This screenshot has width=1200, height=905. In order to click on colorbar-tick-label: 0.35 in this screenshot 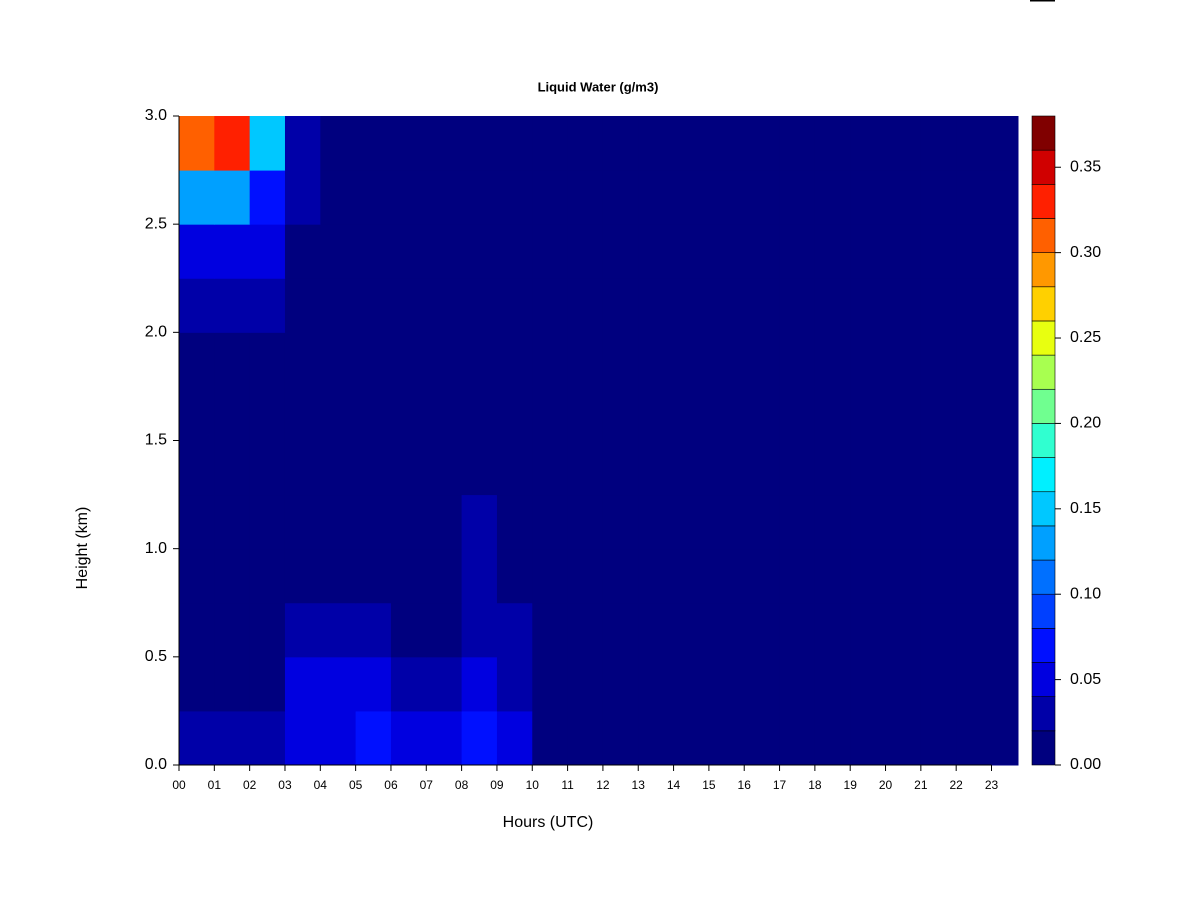, I will do `click(1085, 166)`.